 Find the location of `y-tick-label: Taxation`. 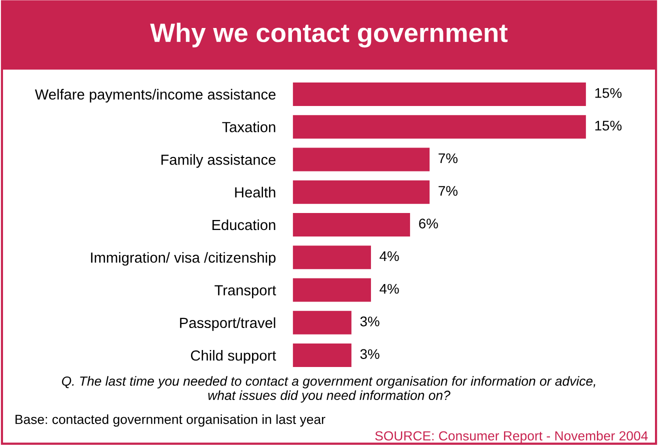

y-tick-label: Taxation is located at coordinates (249, 127).